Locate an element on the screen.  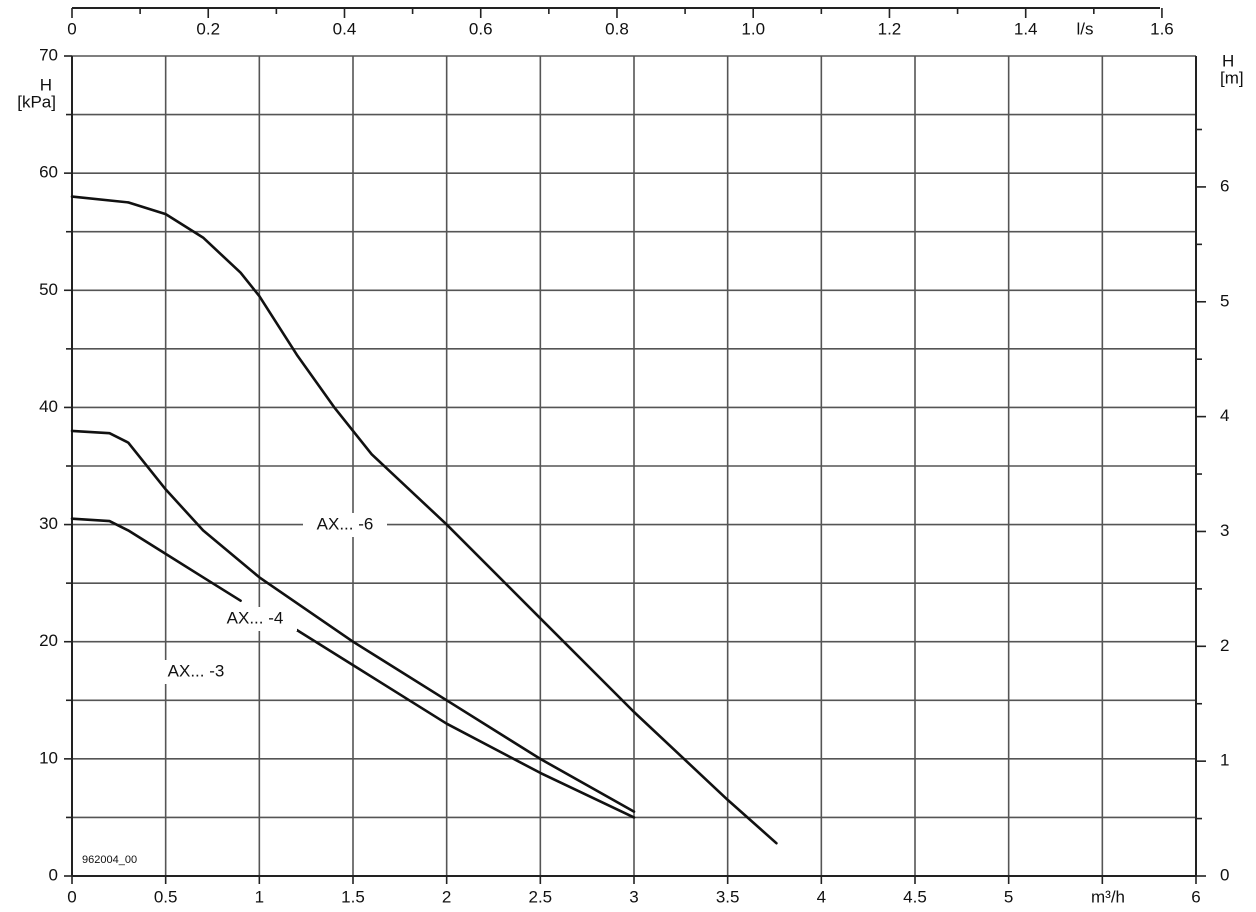
y-tick-label: 40 is located at coordinates (48, 406).